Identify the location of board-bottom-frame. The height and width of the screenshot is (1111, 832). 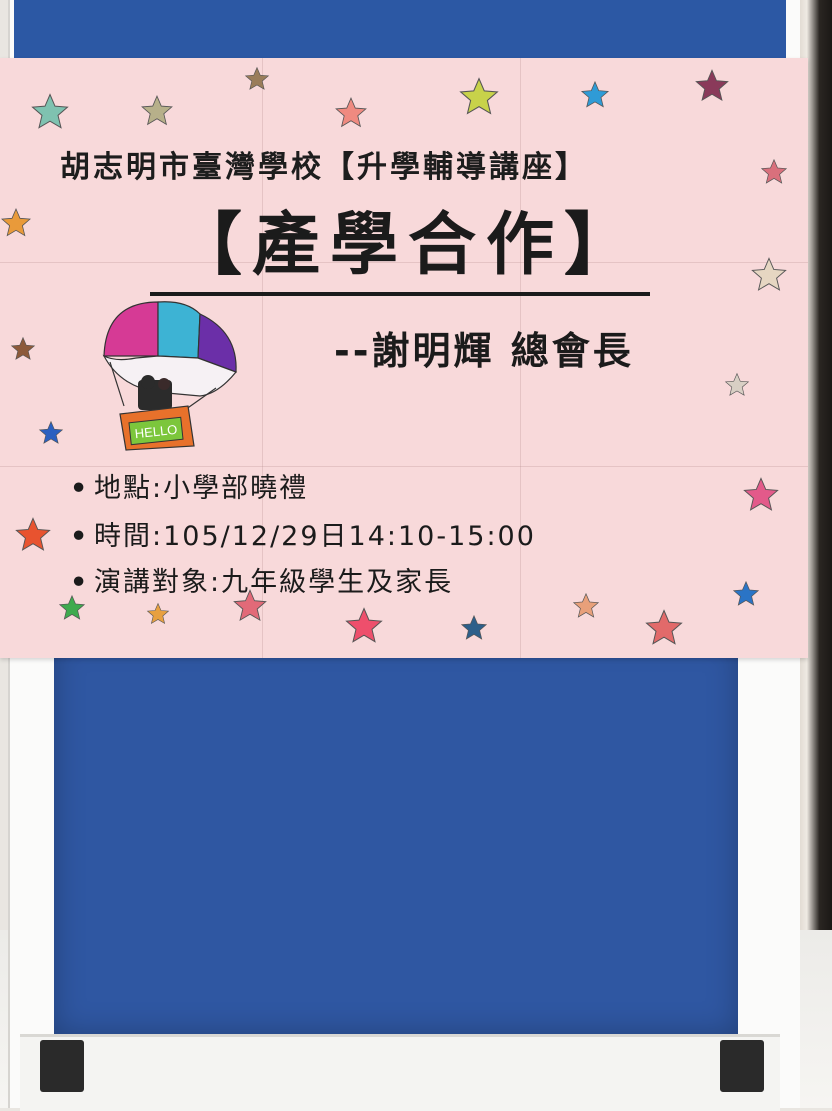
(400, 1072).